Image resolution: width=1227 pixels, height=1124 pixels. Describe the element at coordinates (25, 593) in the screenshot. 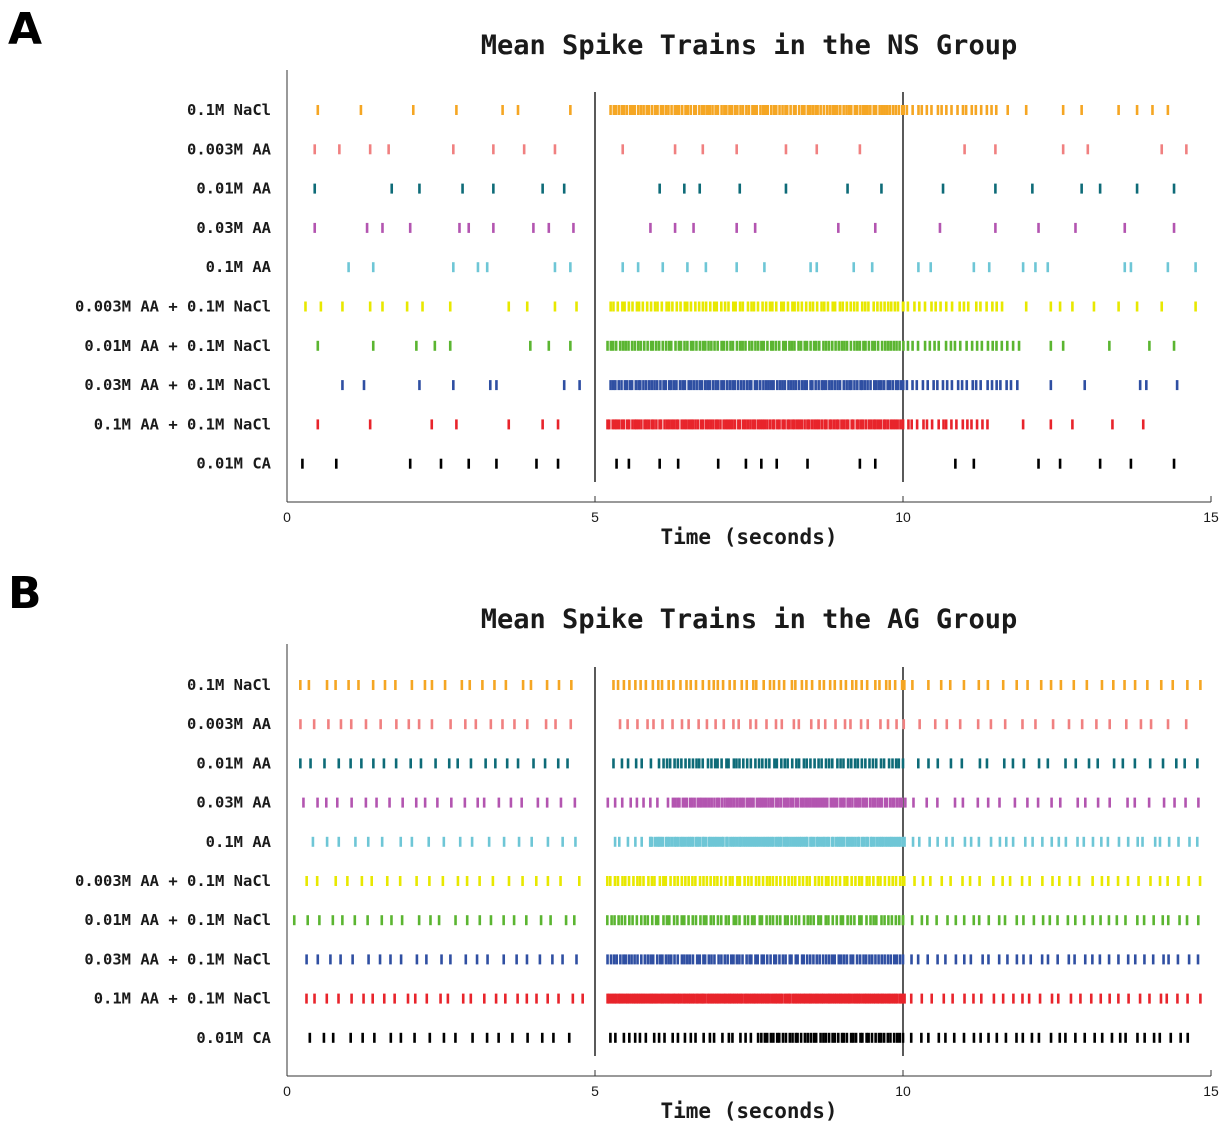

I see `panel-letter: B` at that location.